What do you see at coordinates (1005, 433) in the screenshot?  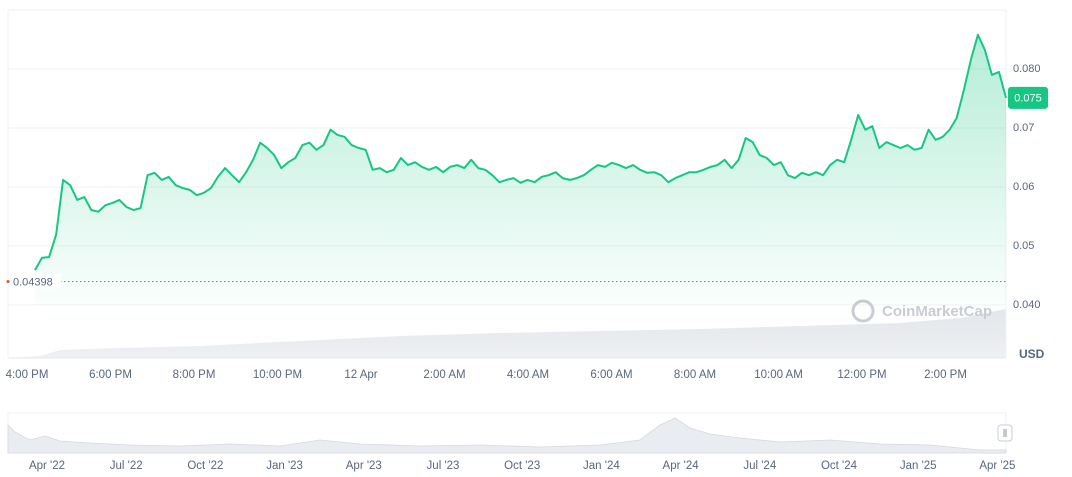 I see `navigator-handle` at bounding box center [1005, 433].